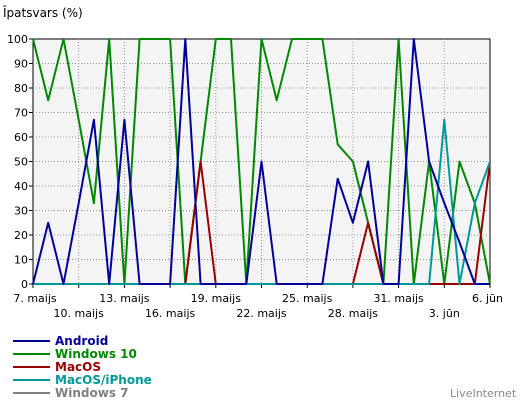 This screenshot has width=520, height=405. What do you see at coordinates (35, 298) in the screenshot?
I see `x-tick-label: 7. maijs` at bounding box center [35, 298].